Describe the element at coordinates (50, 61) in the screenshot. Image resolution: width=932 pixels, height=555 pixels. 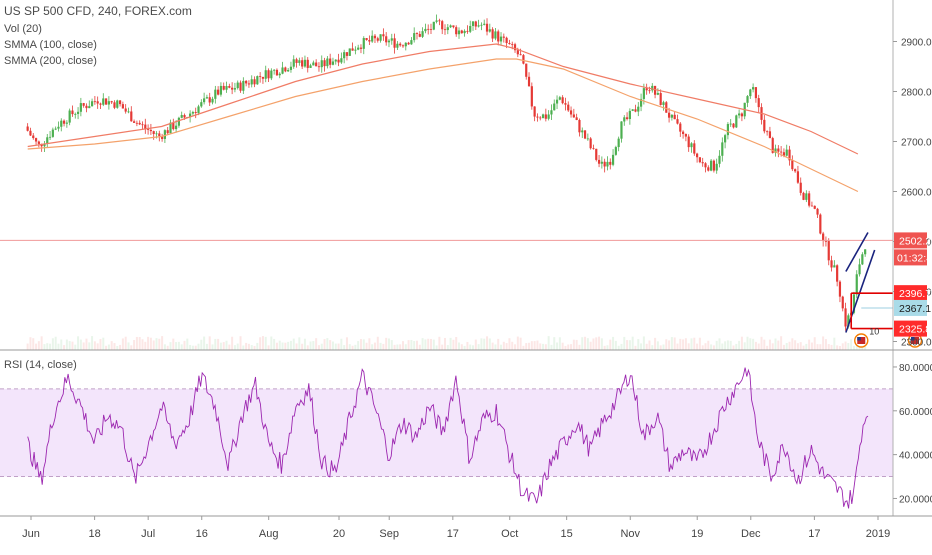
I see `smma200-legend: SMMA (200, close)` at that location.